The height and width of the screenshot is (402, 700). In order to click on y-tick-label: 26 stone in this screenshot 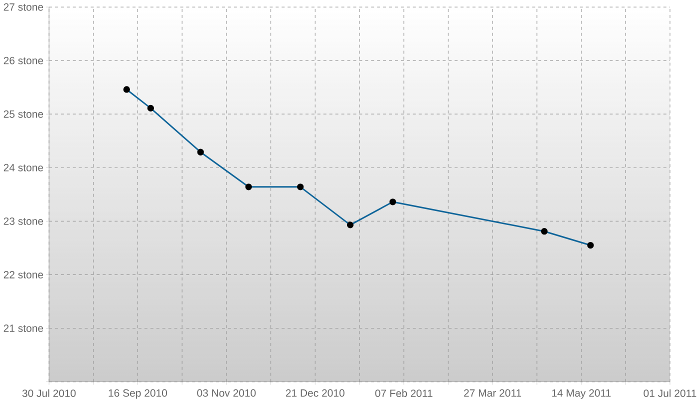, I will do `click(24, 60)`.